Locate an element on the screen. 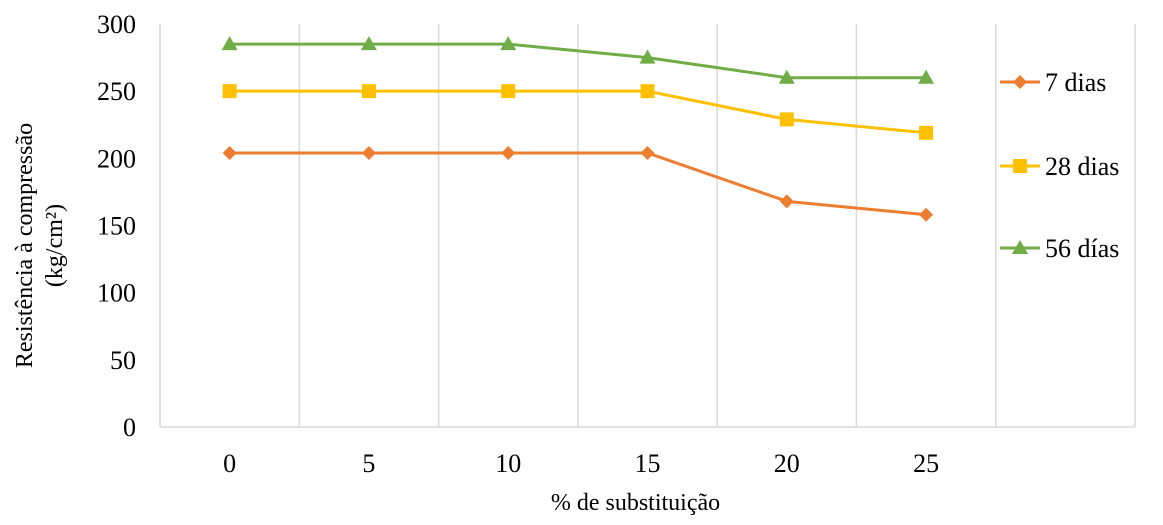  x-axis-title: % de substituição is located at coordinates (635, 503).